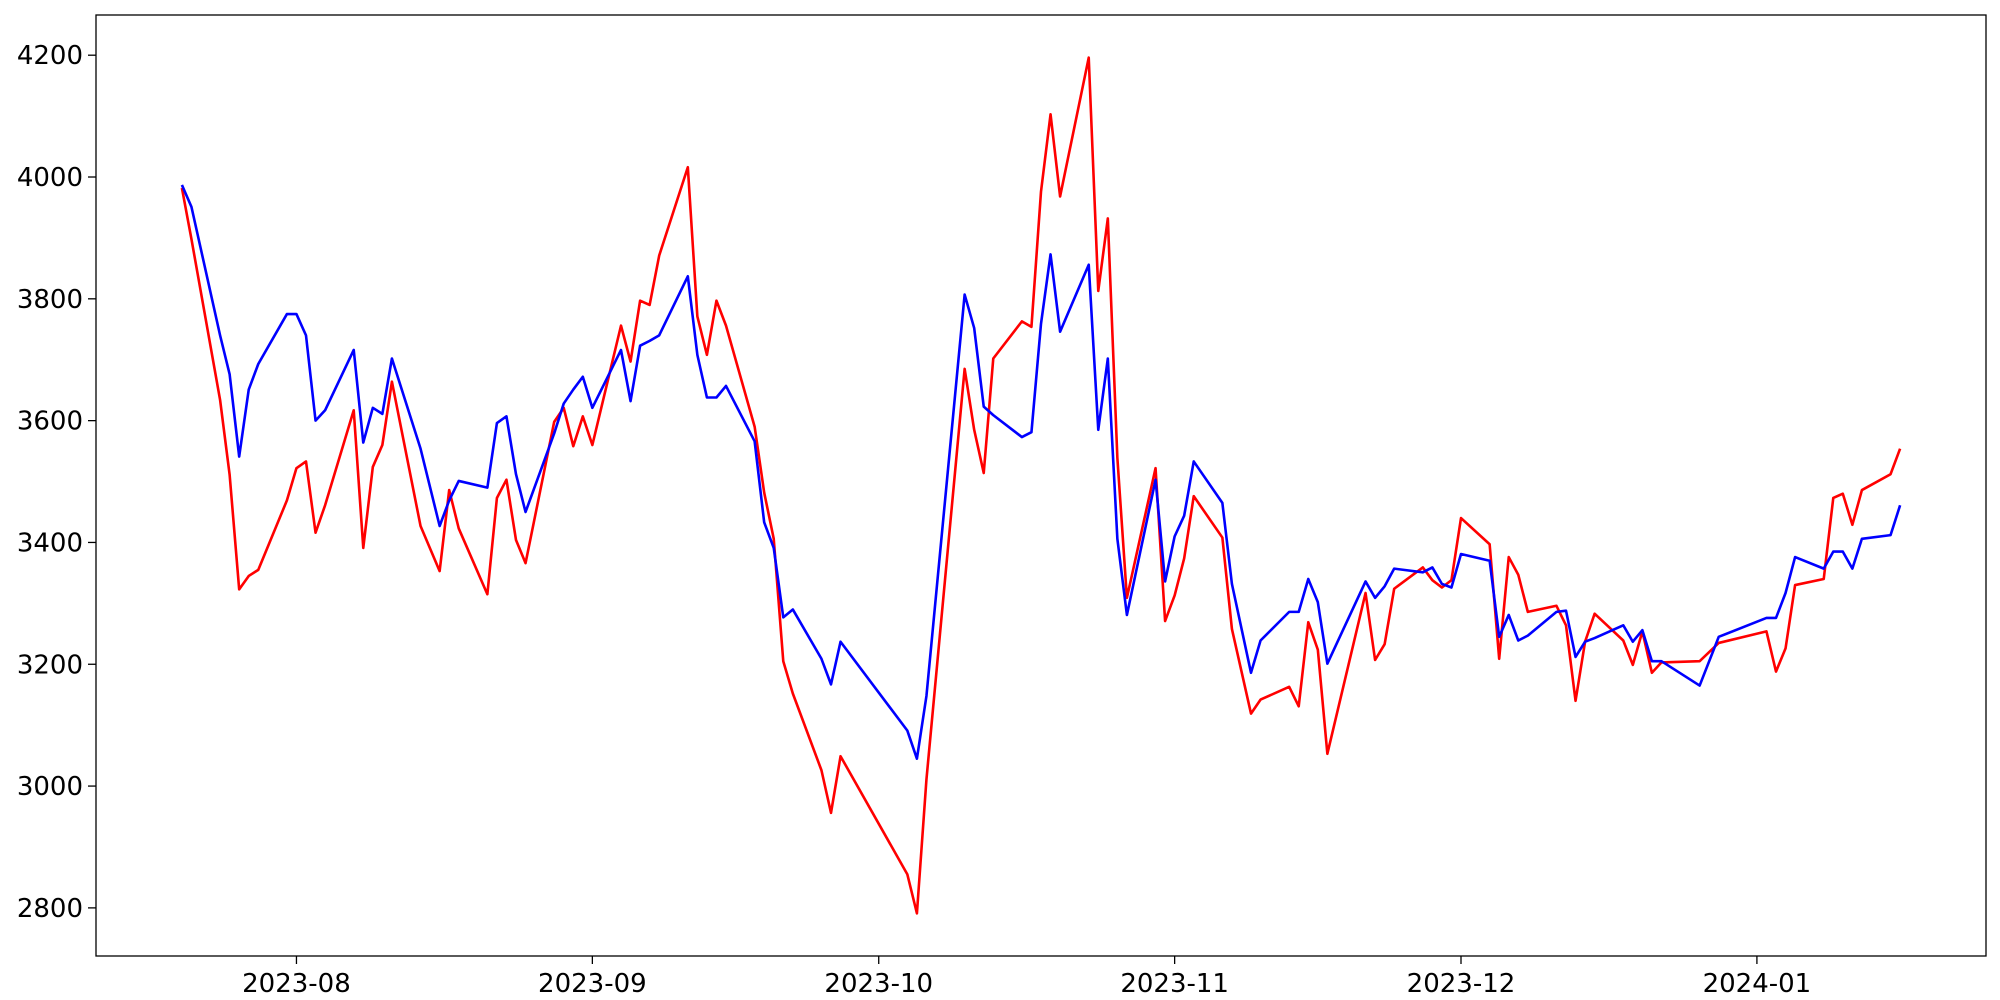 The width and height of the screenshot is (2000, 1000). What do you see at coordinates (1174, 984) in the screenshot?
I see `x-tick-label: 2023-11` at bounding box center [1174, 984].